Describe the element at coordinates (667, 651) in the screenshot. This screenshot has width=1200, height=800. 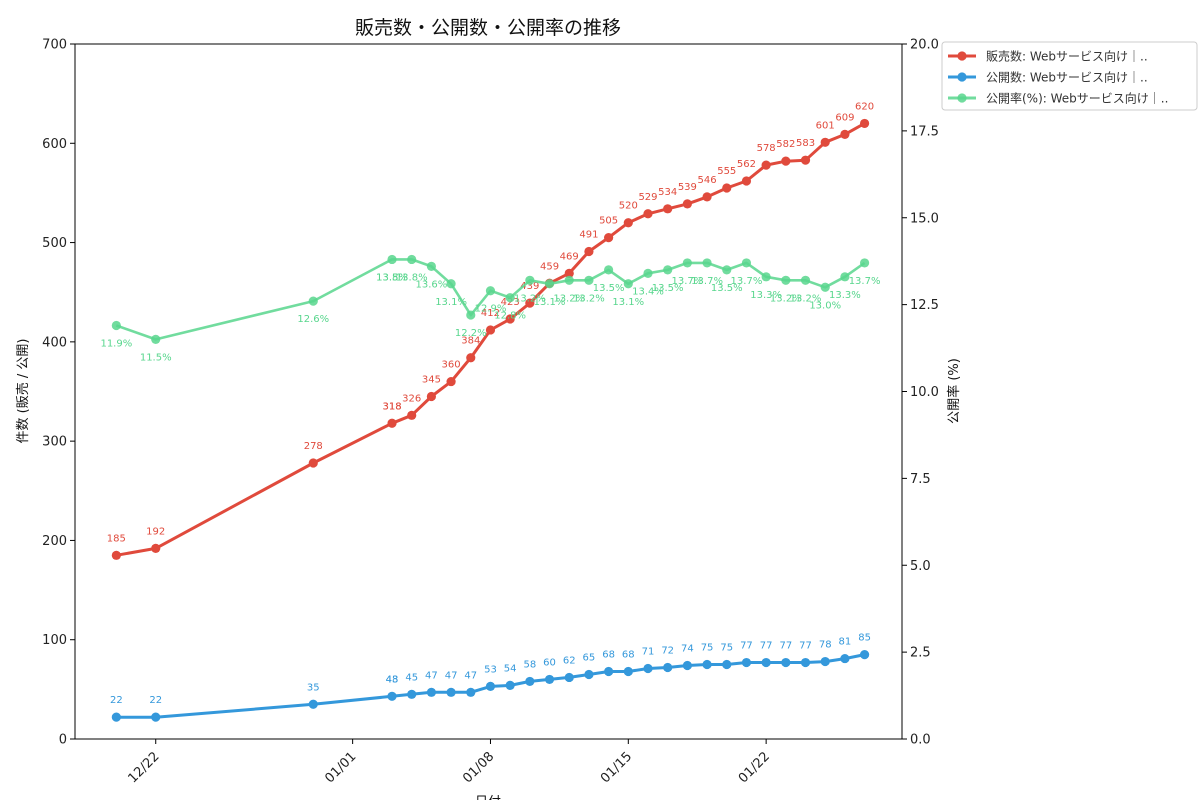
I see `data-label: 72` at that location.